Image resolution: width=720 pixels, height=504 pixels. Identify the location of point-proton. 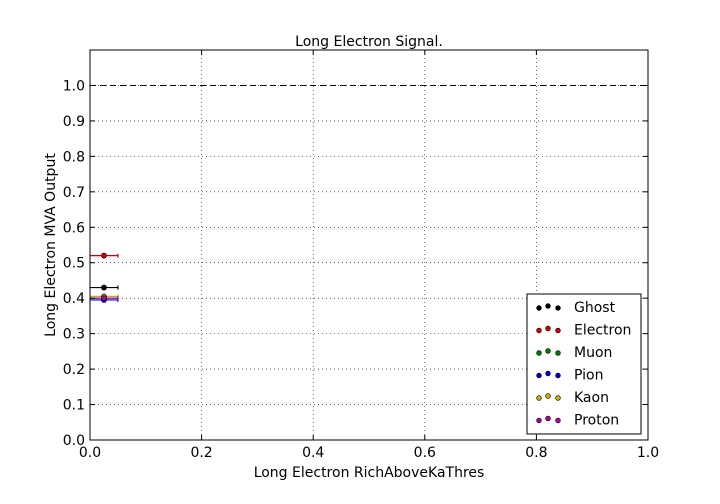
(104, 298).